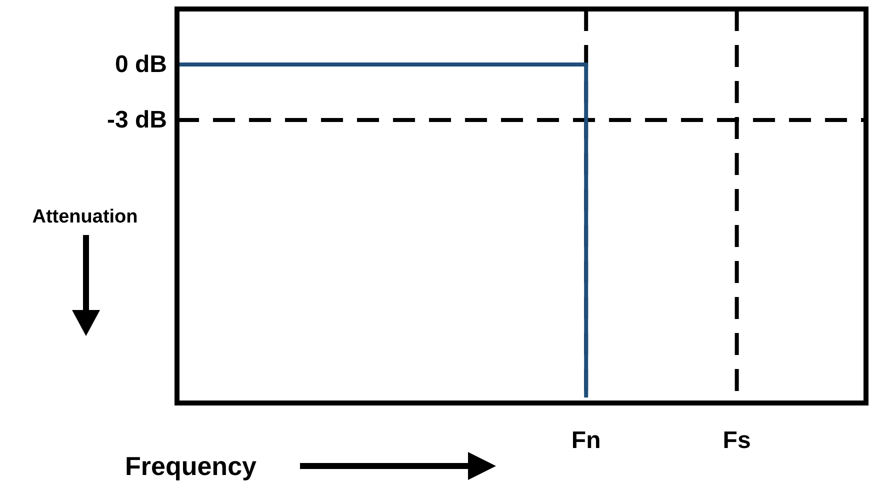 The image size is (870, 486). What do you see at coordinates (140, 64) in the screenshot?
I see `y-tick-label: 0 dB` at bounding box center [140, 64].